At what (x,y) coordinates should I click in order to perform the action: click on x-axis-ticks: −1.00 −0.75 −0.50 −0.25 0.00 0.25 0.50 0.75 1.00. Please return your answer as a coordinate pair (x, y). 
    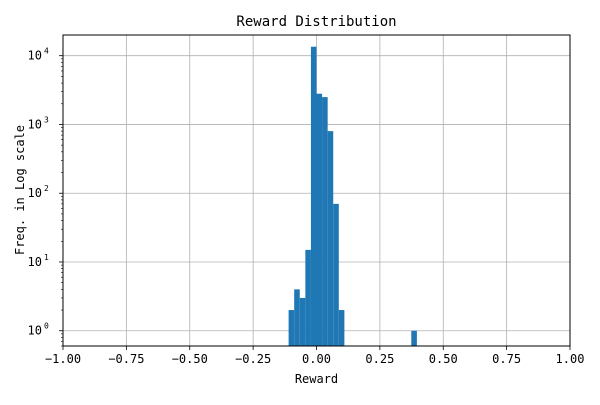
    Looking at the image, I should click on (315, 356).